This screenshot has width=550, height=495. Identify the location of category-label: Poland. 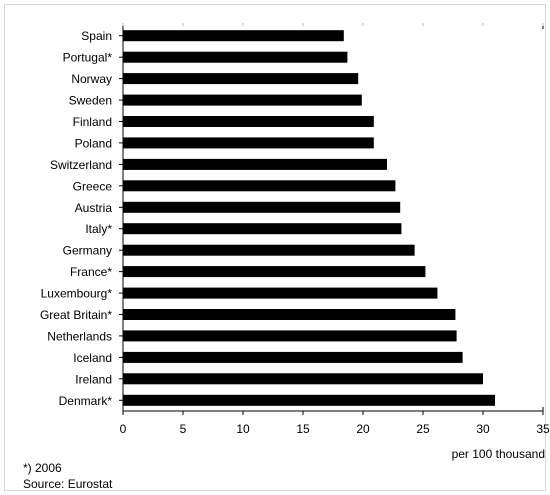
(93, 143).